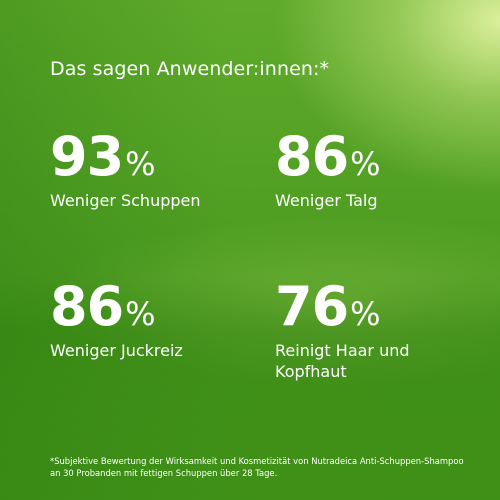 Image resolution: width=500 pixels, height=500 pixels. What do you see at coordinates (190, 69) in the screenshot?
I see `page-title: Das sagen Anwender:innen:*` at bounding box center [190, 69].